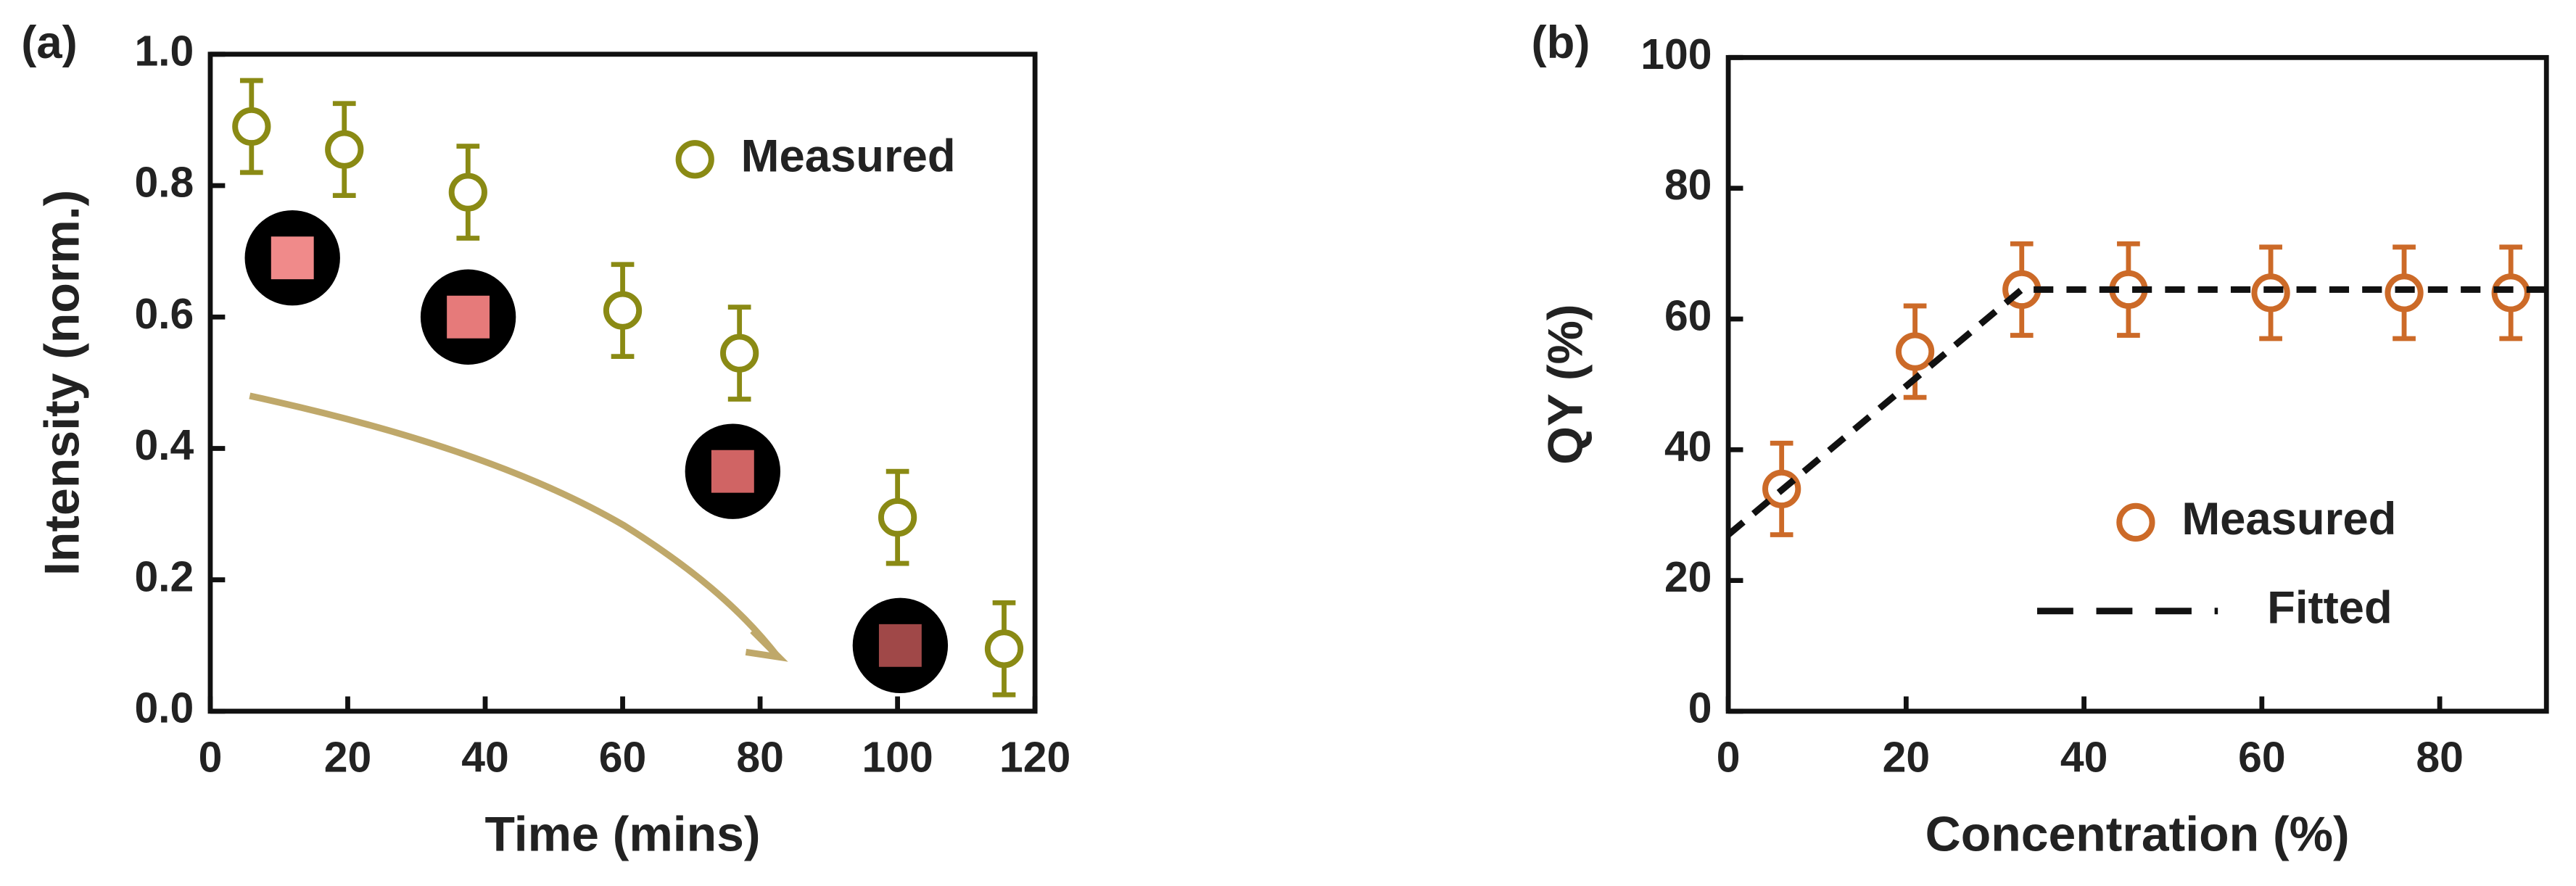 Image resolution: width=2576 pixels, height=886 pixels. I want to click on y-tick-label: 0.4, so click(164, 445).